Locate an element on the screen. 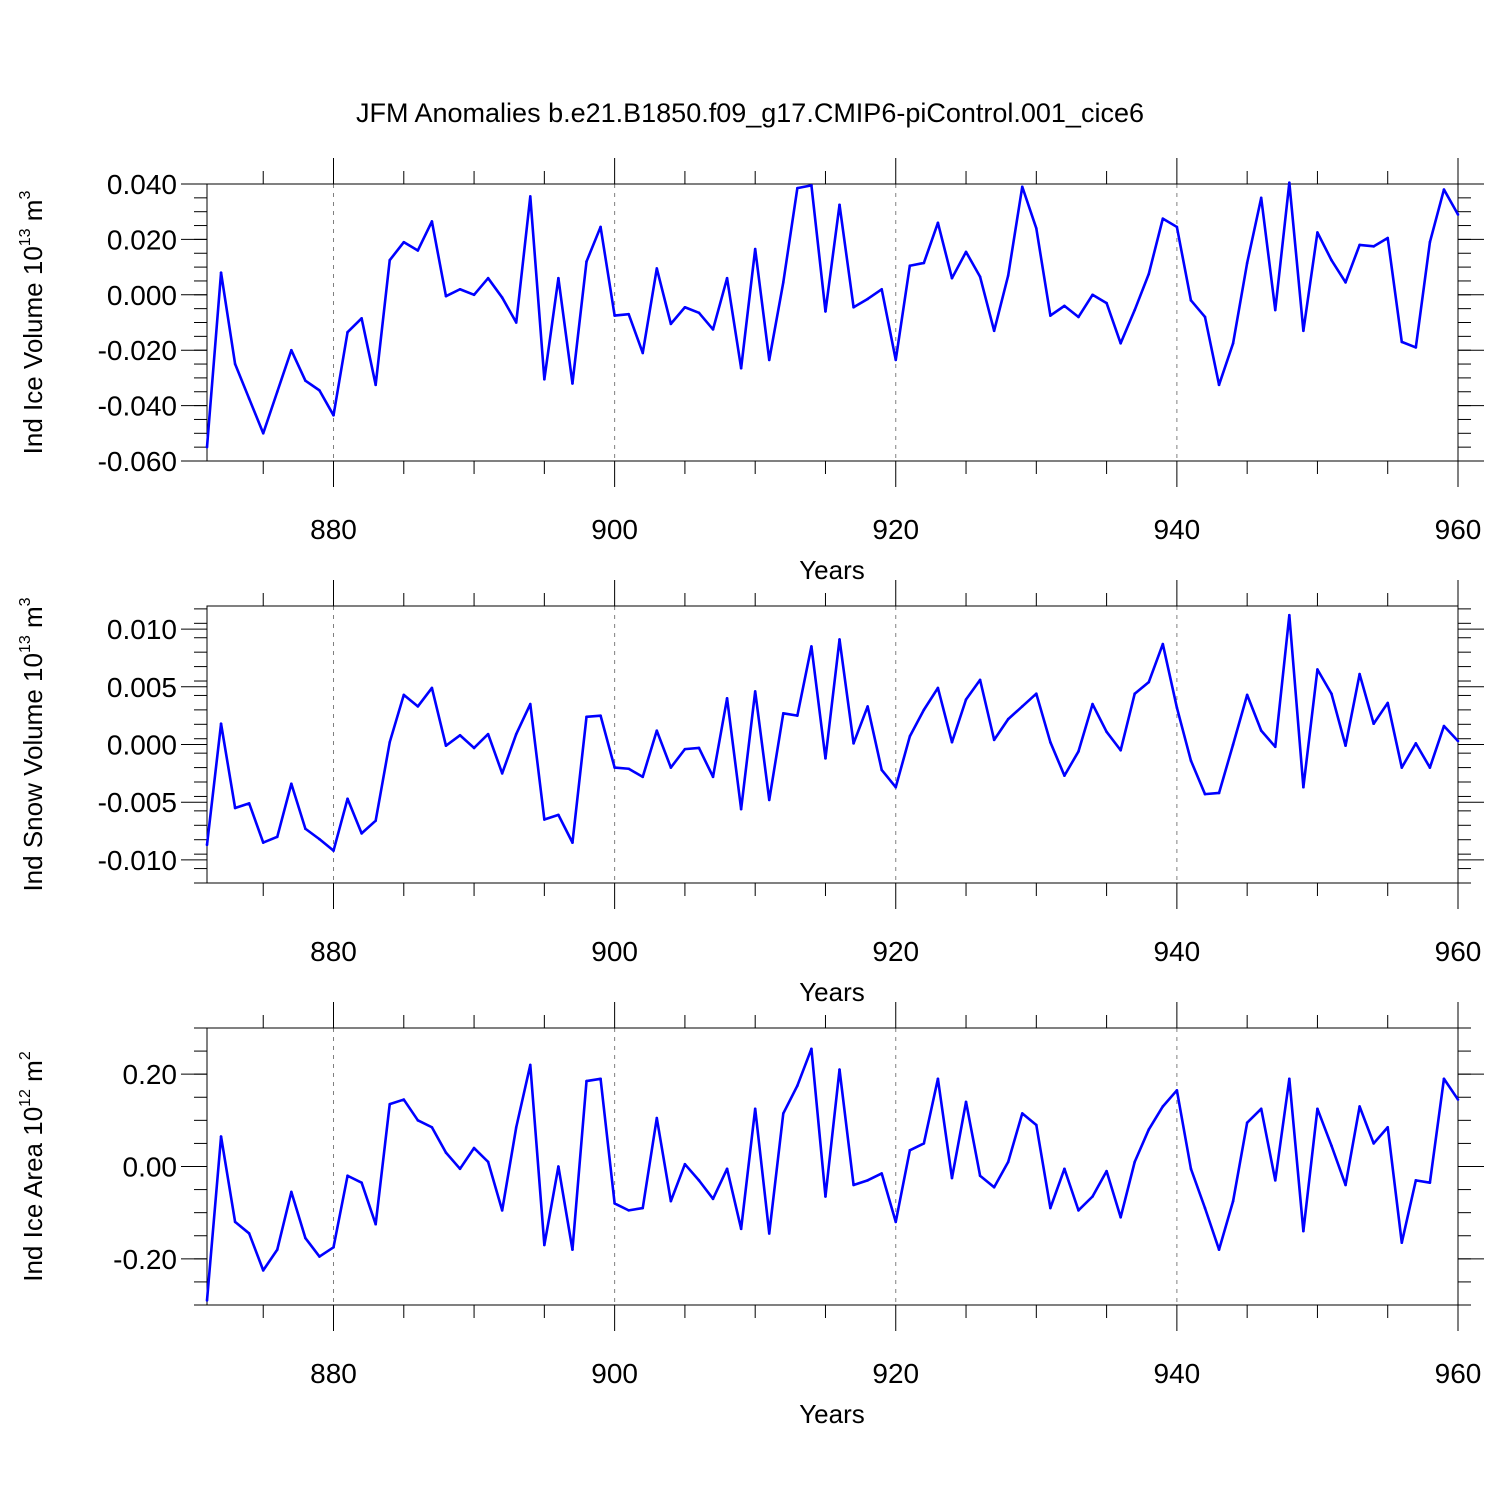 The height and width of the screenshot is (1500, 1500). y-tick-label: 0.005 is located at coordinates (142, 687).